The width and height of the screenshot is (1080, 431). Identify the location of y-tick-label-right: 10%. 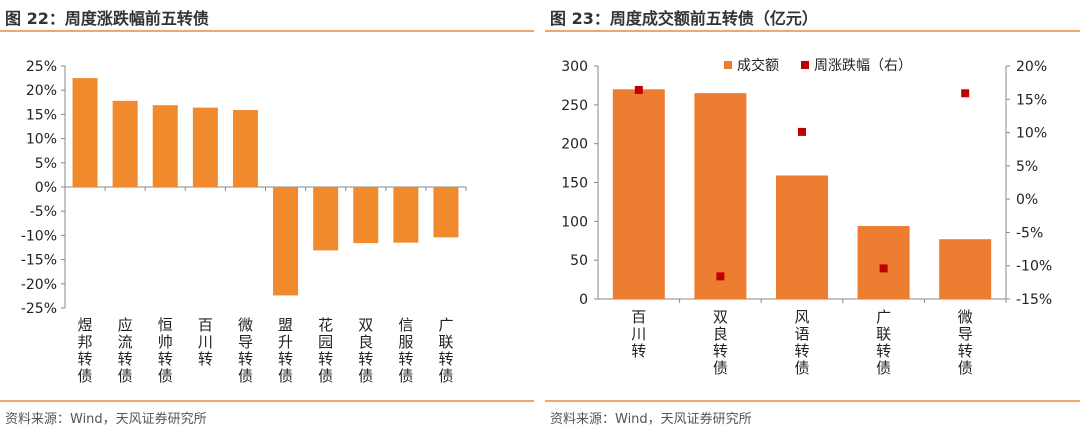
(1031, 134).